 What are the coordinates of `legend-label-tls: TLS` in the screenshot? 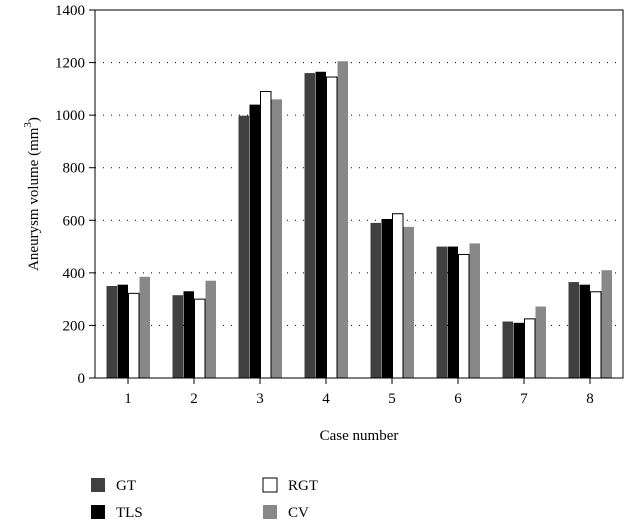 It's located at (129, 513).